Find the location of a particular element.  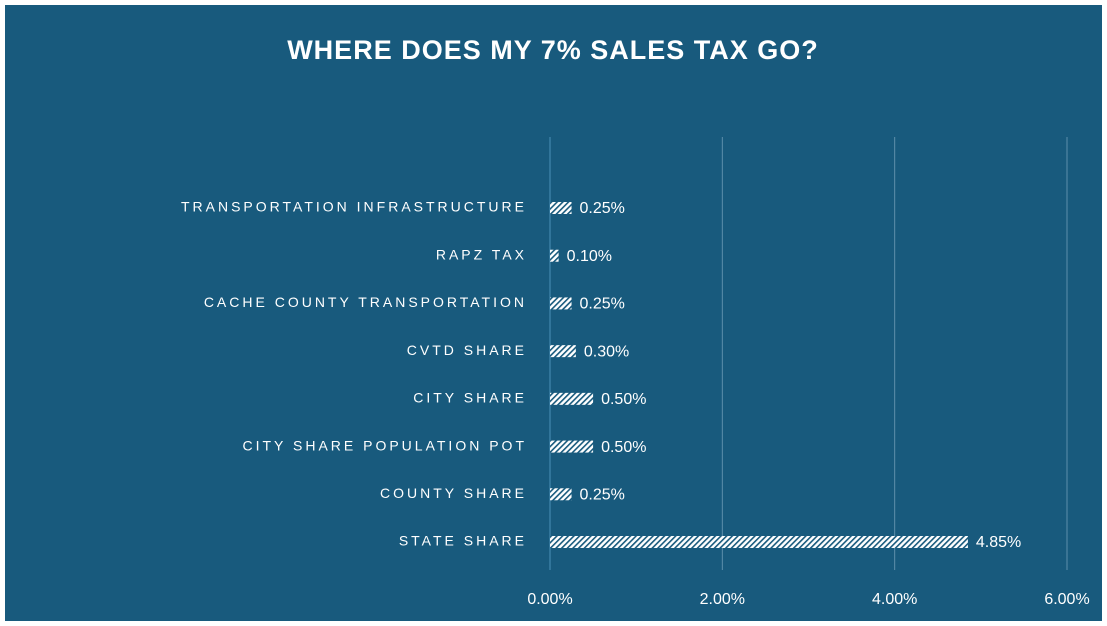

y-tick-label: STATE SHARE is located at coordinates (463, 541).